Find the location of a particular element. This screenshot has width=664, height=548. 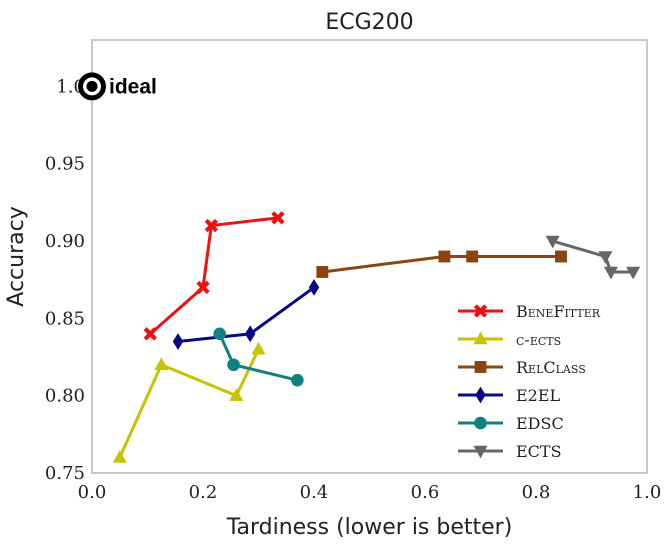

legend-label: RelClass is located at coordinates (551, 367).